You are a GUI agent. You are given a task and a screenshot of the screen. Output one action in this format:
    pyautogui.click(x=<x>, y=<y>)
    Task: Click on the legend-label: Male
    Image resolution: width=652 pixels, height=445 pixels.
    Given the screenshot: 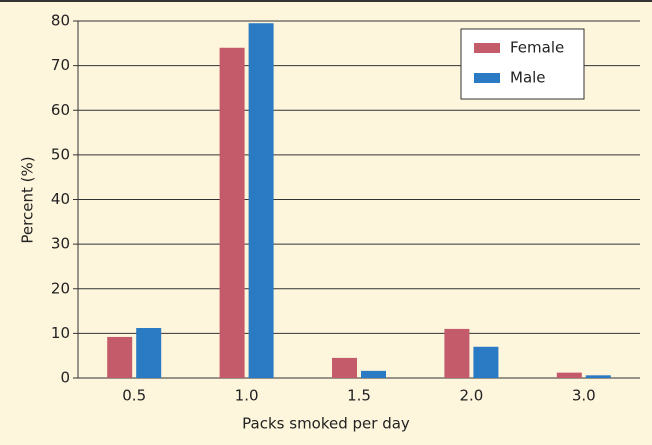 What is the action you would take?
    pyautogui.click(x=528, y=78)
    